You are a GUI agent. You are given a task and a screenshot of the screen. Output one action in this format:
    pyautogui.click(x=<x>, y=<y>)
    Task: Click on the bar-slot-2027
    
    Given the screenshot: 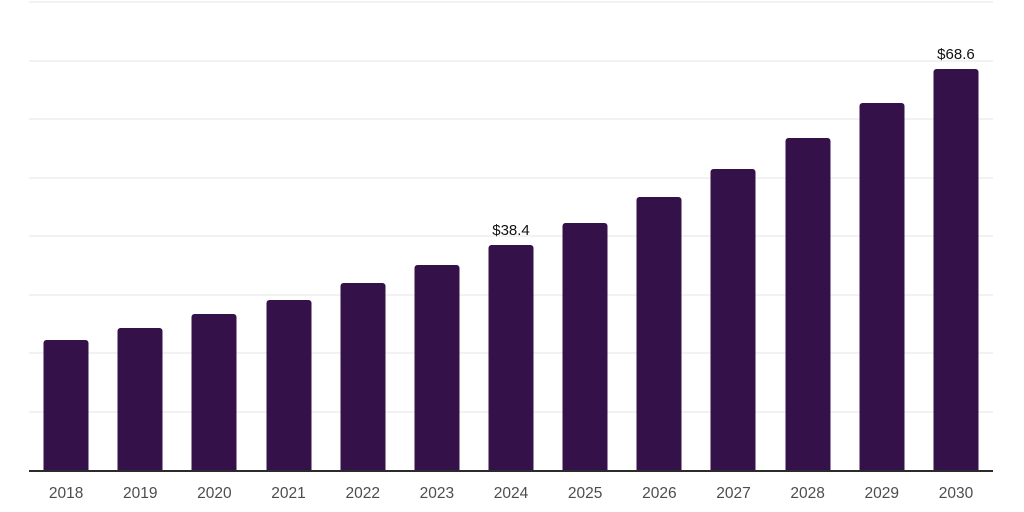 What is the action you would take?
    pyautogui.click(x=733, y=236)
    